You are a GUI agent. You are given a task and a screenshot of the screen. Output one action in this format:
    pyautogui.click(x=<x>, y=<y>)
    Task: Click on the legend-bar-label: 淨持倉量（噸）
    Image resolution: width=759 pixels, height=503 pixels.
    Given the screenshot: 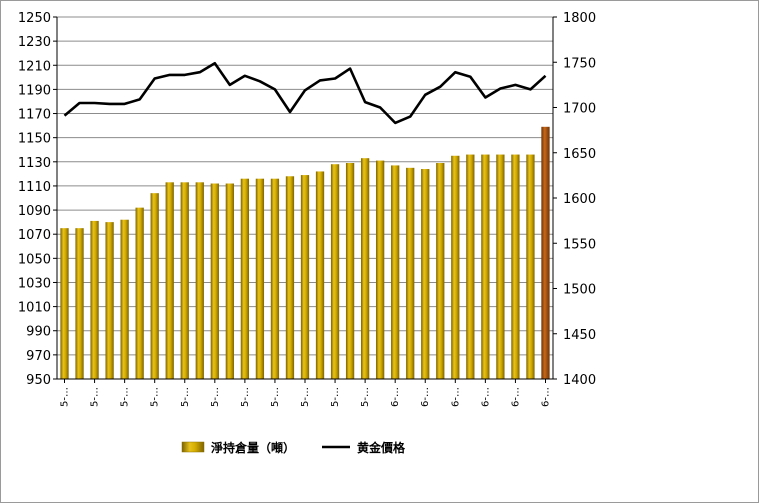 What is the action you would take?
    pyautogui.click(x=252, y=447)
    